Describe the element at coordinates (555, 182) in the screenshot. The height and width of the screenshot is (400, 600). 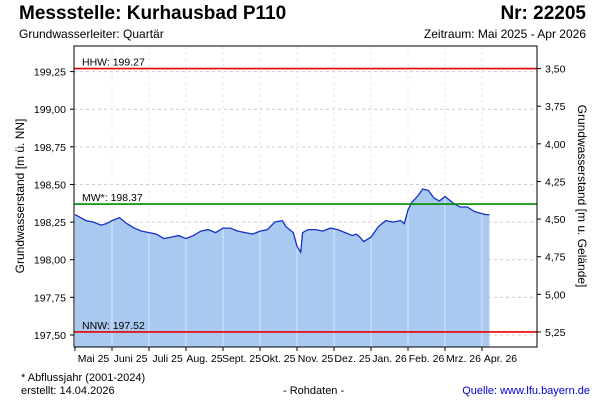
I see `y2-tick-label: 4,25` at that location.